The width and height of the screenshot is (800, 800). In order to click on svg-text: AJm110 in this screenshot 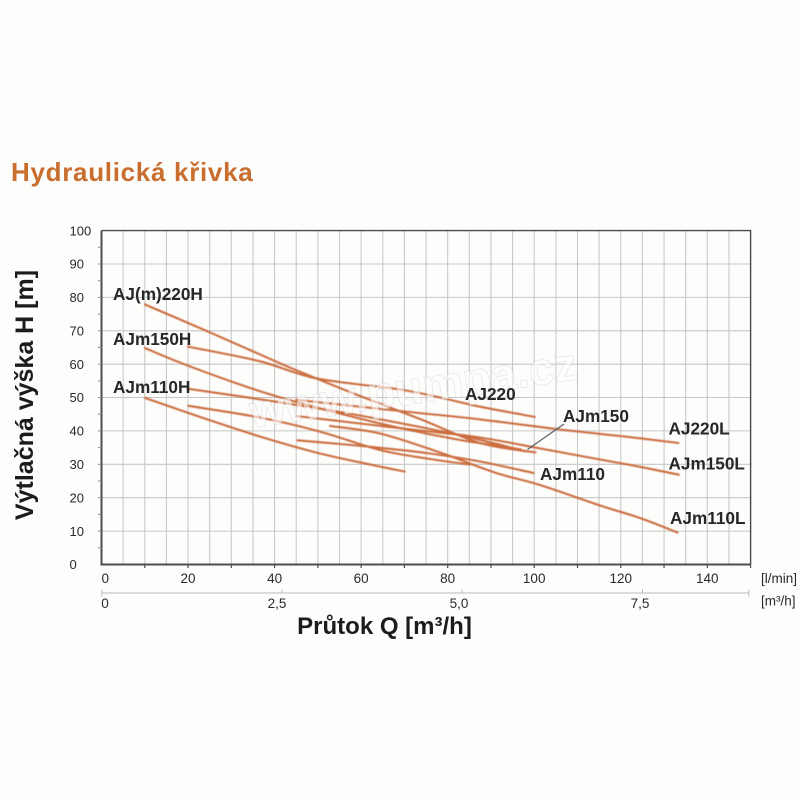, I will do `click(572, 474)`.